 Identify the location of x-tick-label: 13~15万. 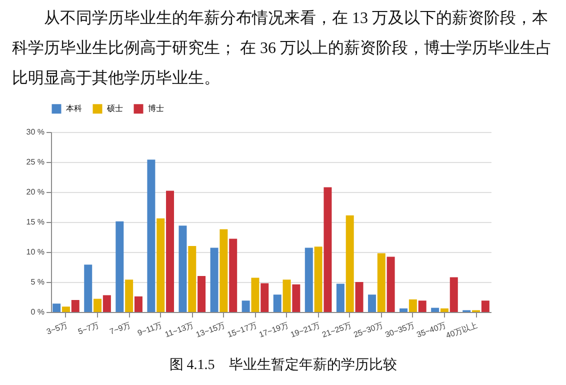
(210, 330).